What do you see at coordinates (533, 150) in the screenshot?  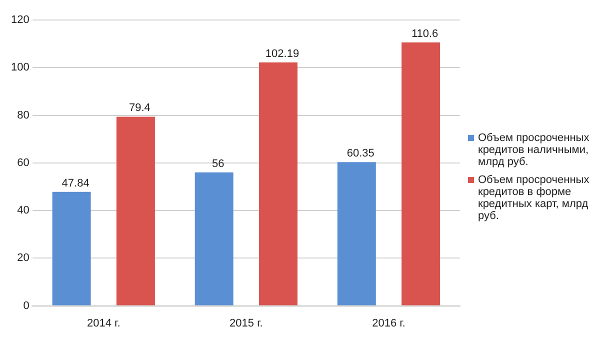 I see `legend-label: Объем просроченных кредитов наличными, млрд руб.` at bounding box center [533, 150].